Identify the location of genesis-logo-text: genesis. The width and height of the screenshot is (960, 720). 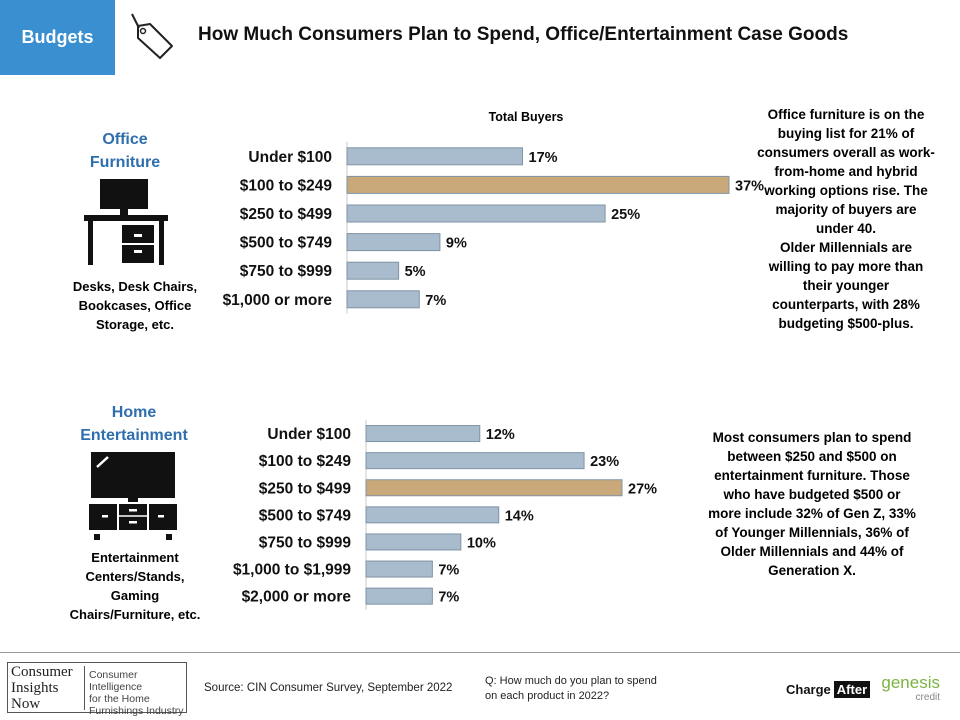
(910, 682).